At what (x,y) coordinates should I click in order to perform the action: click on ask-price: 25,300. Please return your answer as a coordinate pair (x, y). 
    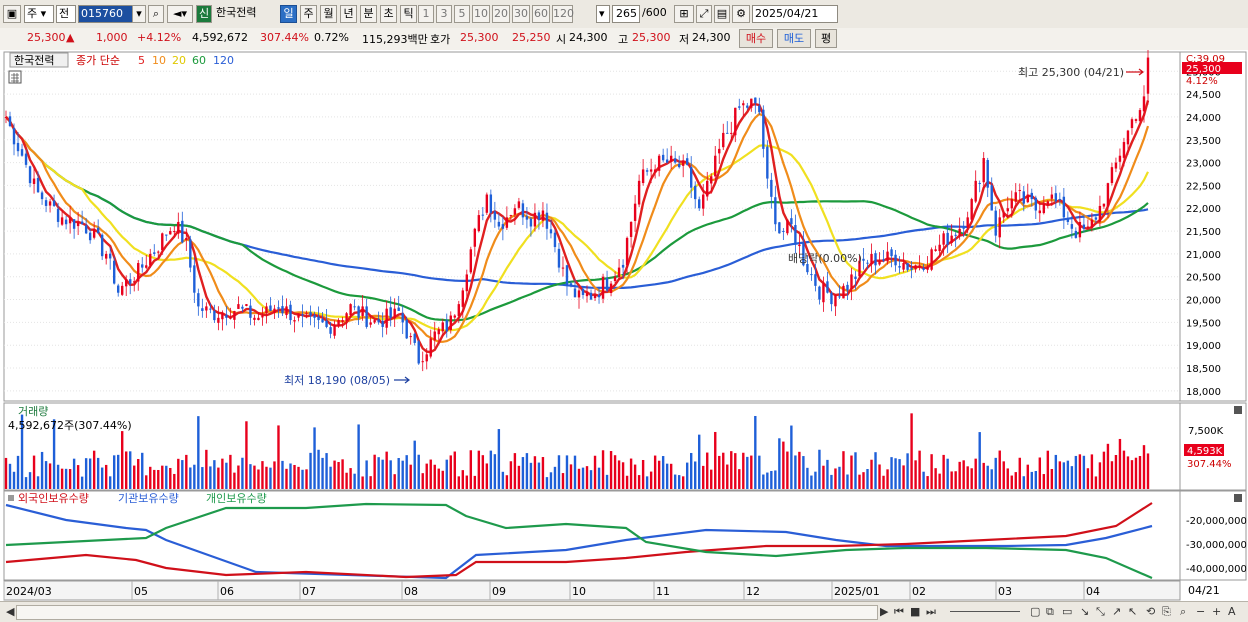
    Looking at the image, I should click on (479, 37).